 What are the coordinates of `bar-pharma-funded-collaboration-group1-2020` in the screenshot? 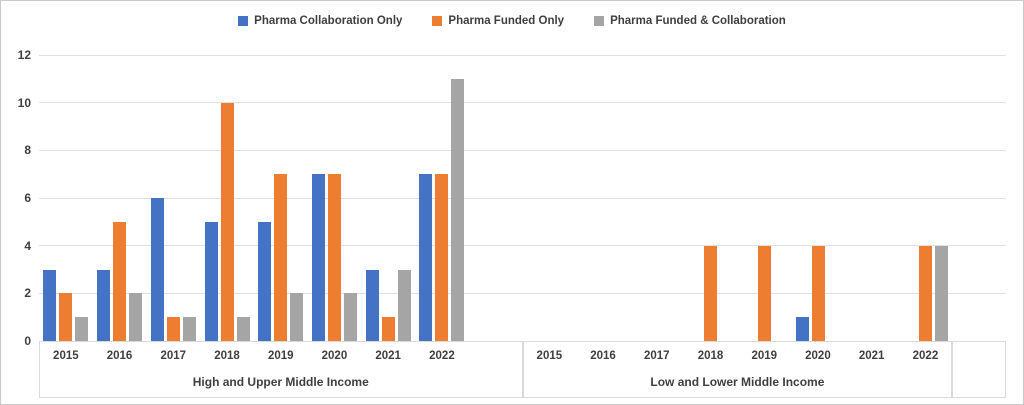 It's located at (350, 317).